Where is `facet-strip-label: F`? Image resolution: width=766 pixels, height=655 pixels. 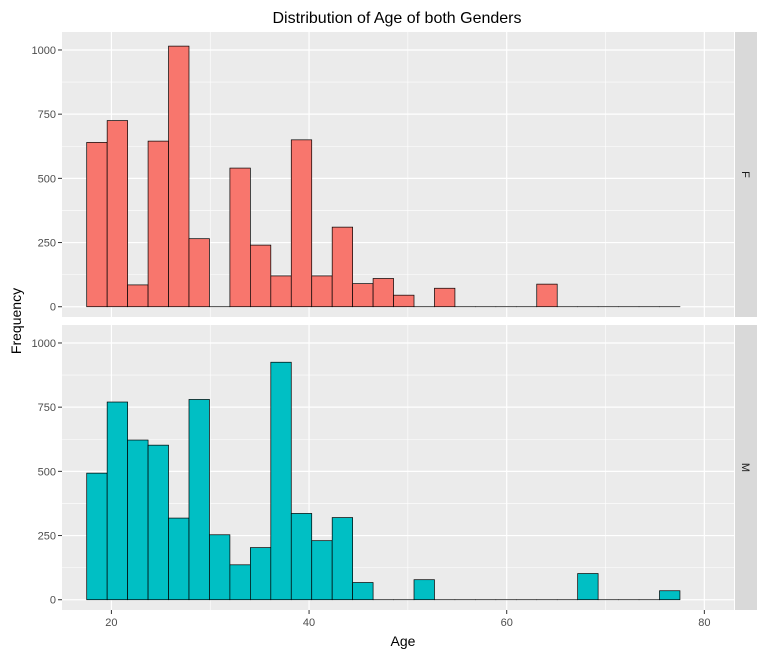
facet-strip-label: F is located at coordinates (745, 174).